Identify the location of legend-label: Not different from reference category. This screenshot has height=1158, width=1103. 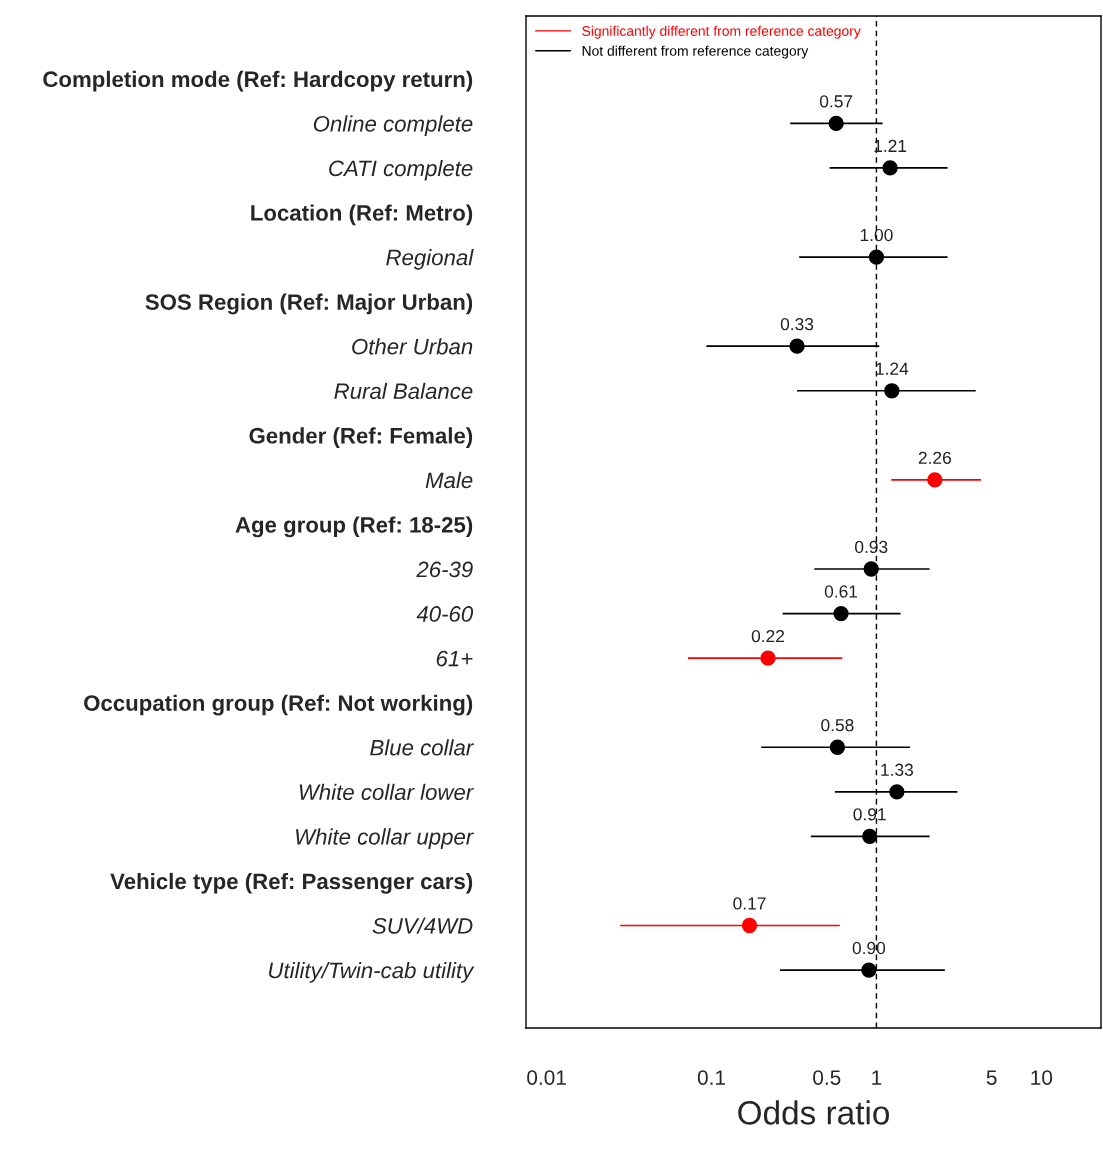
(695, 52).